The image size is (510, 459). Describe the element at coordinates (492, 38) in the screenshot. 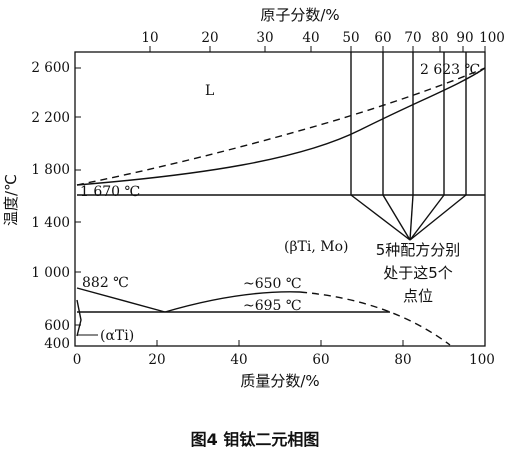

I see `top-tick-label: 100` at that location.